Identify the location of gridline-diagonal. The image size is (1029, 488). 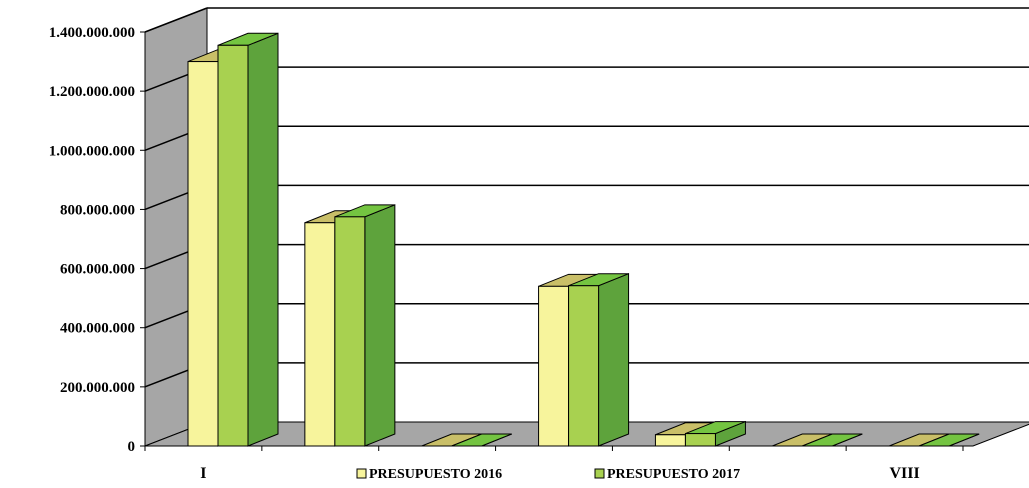
(176, 20).